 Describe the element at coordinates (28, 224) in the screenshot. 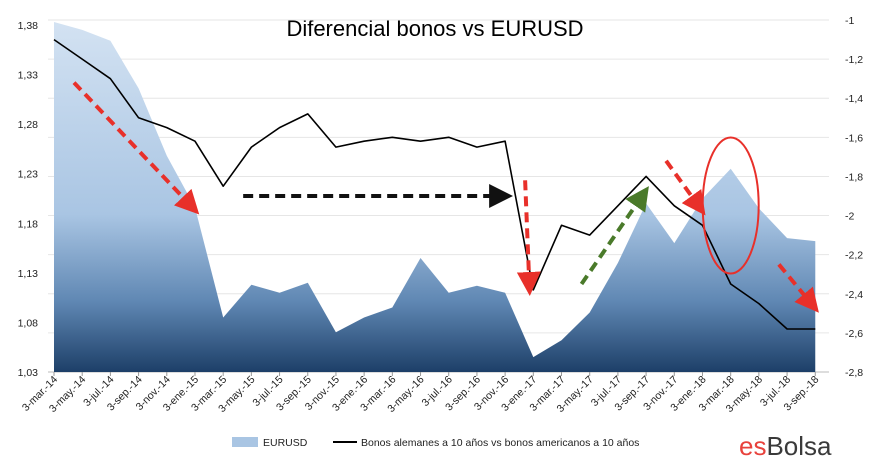

I see `left-tick-label: 1,18` at that location.